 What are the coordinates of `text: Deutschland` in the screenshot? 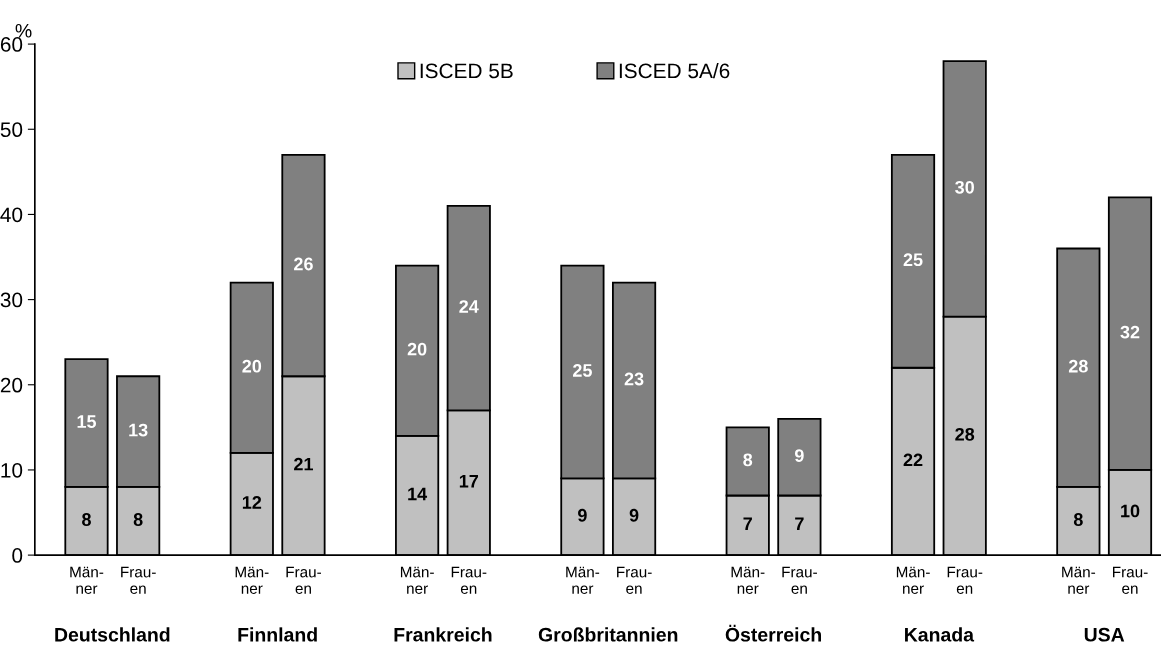 It's located at (112, 634).